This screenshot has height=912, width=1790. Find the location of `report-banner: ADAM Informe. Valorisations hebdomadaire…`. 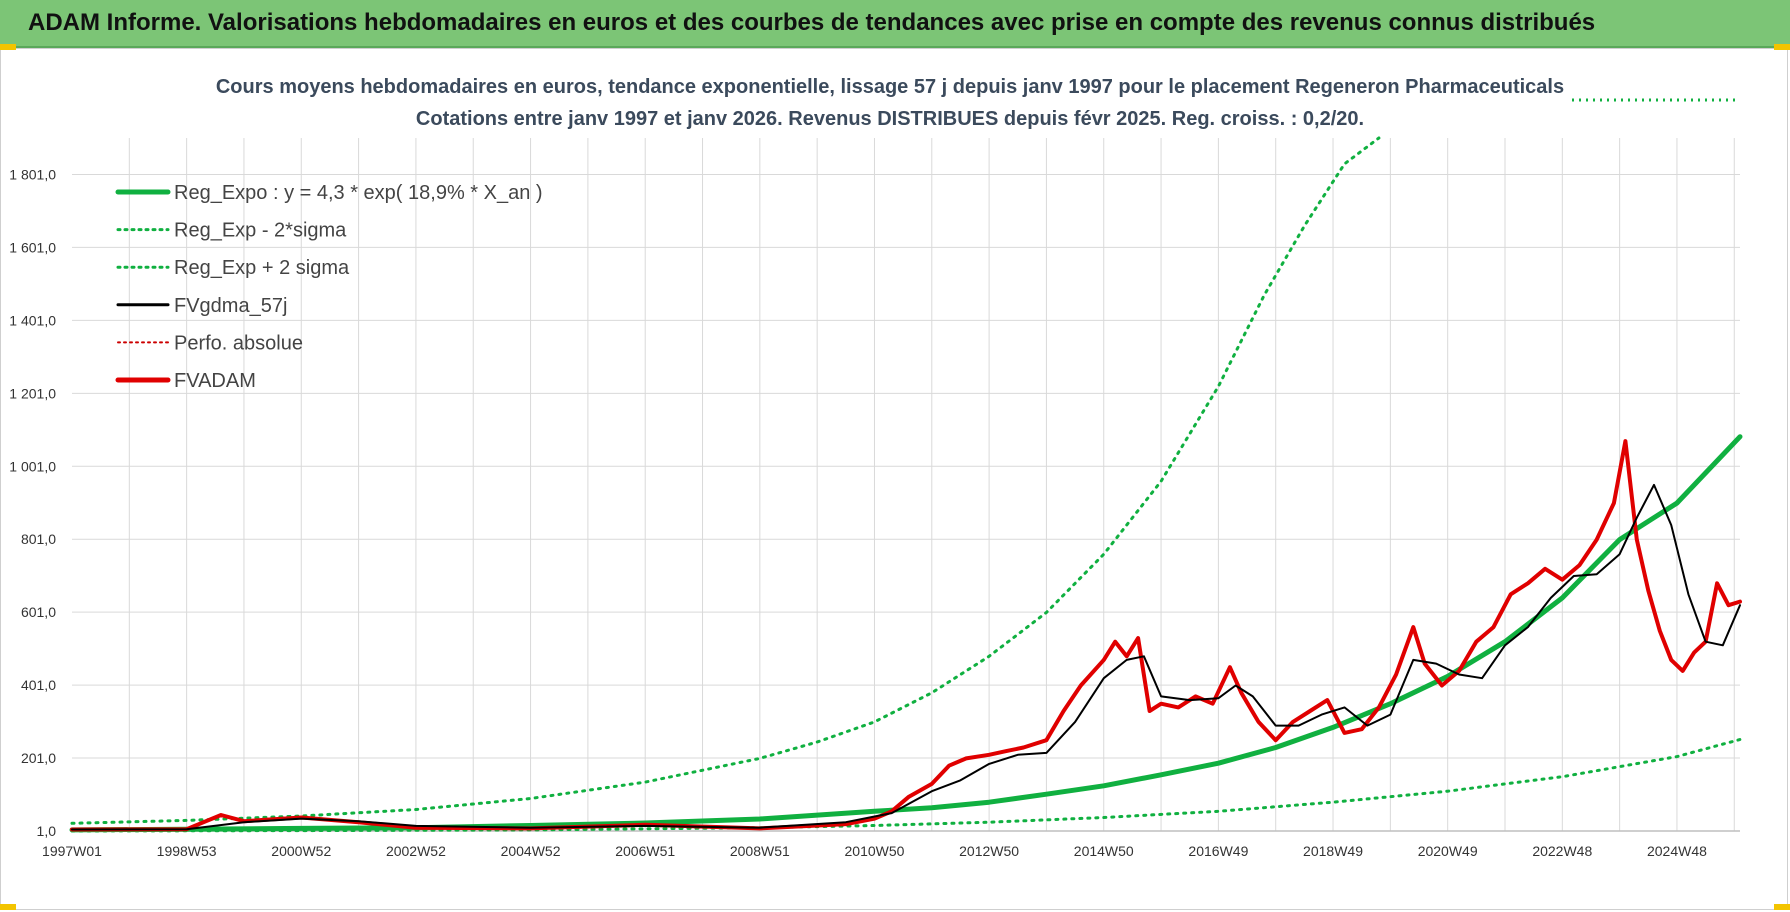

report-banner: ADAM Informe. Valorisations hebdomadaire… is located at coordinates (895, 24).